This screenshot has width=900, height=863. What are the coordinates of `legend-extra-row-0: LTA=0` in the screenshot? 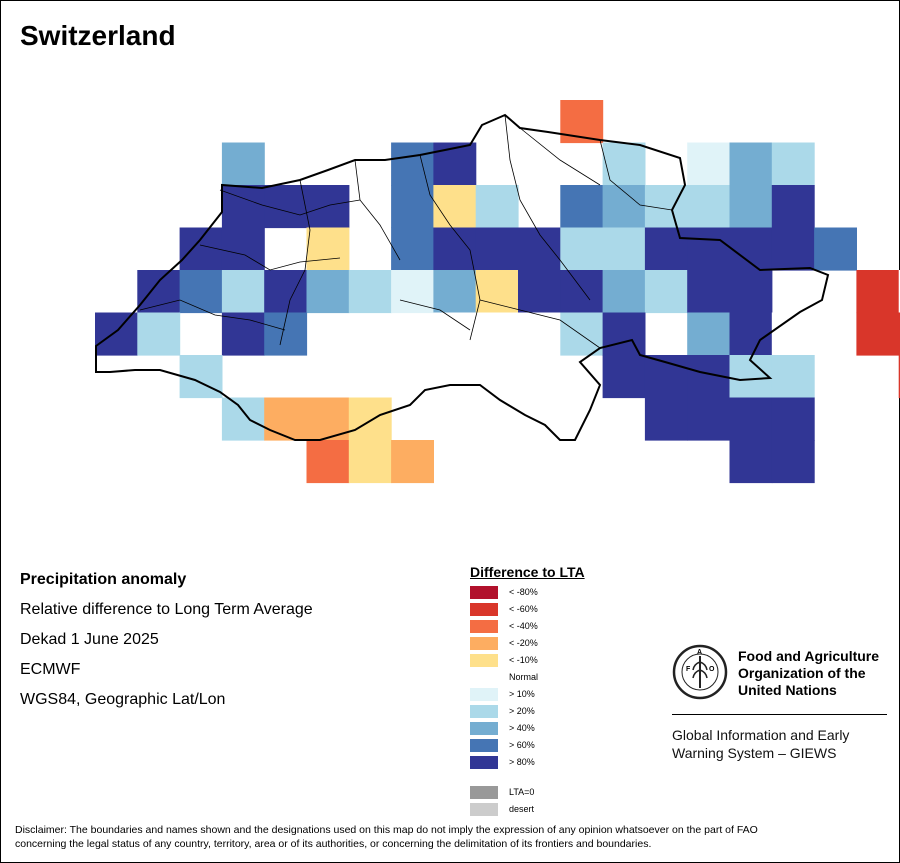 It's located at (527, 792).